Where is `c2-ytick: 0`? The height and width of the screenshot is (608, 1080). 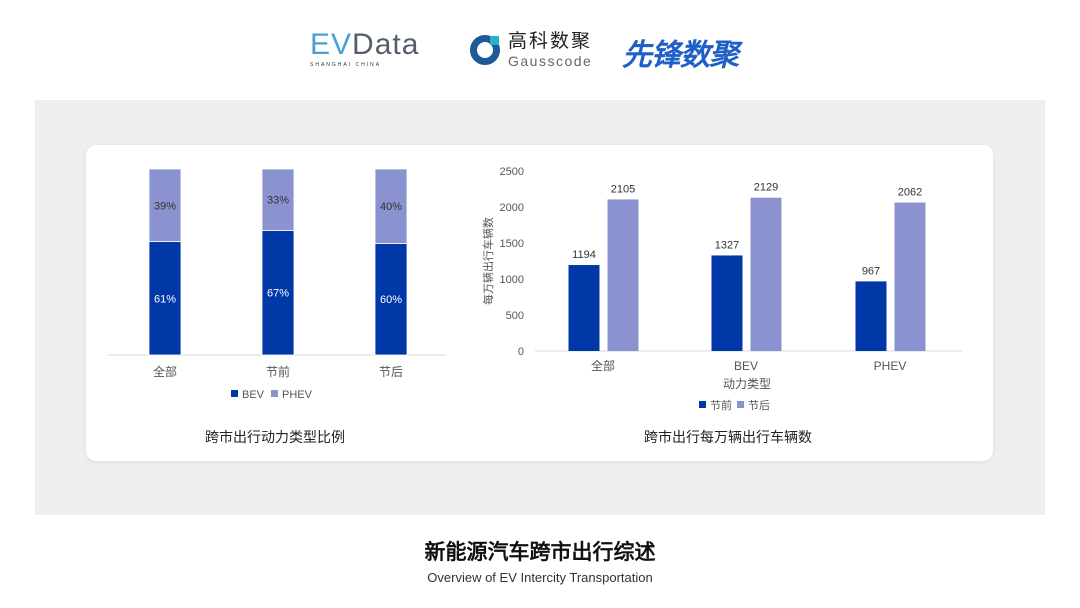 c2-ytick: 0 is located at coordinates (521, 352).